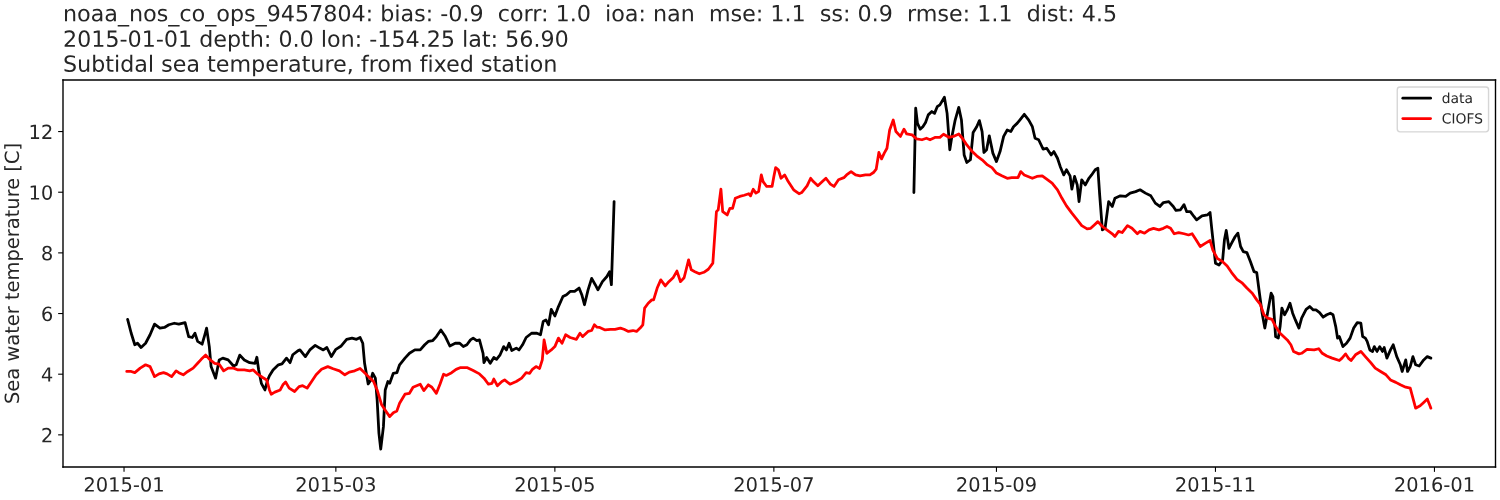 This screenshot has width=1500, height=500. Describe the element at coordinates (773, 484) in the screenshot. I see `x-tick-label: 2015-07` at that location.